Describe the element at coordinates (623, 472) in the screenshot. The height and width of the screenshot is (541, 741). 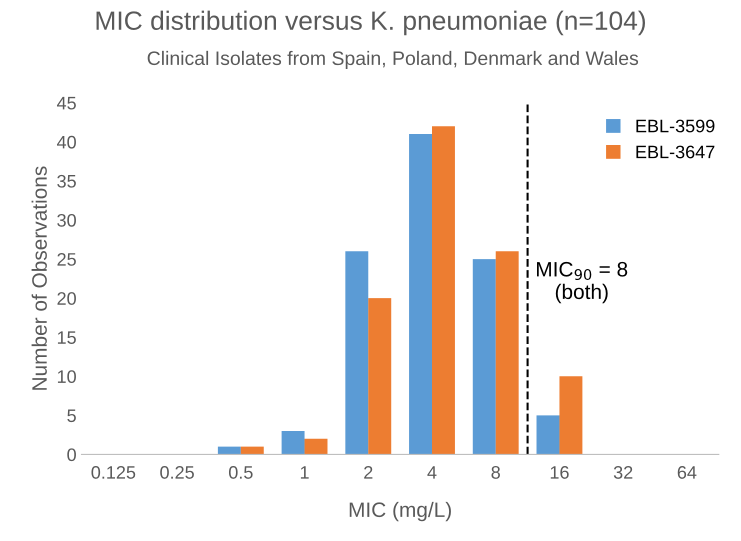
I see `x-tick-label: 32` at that location.